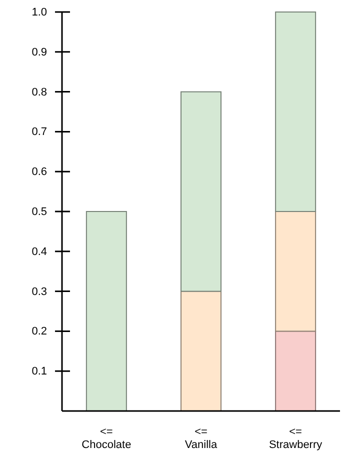 The image size is (342, 455). Describe the element at coordinates (39, 132) in the screenshot. I see `y-tick-label: 0.7` at that location.